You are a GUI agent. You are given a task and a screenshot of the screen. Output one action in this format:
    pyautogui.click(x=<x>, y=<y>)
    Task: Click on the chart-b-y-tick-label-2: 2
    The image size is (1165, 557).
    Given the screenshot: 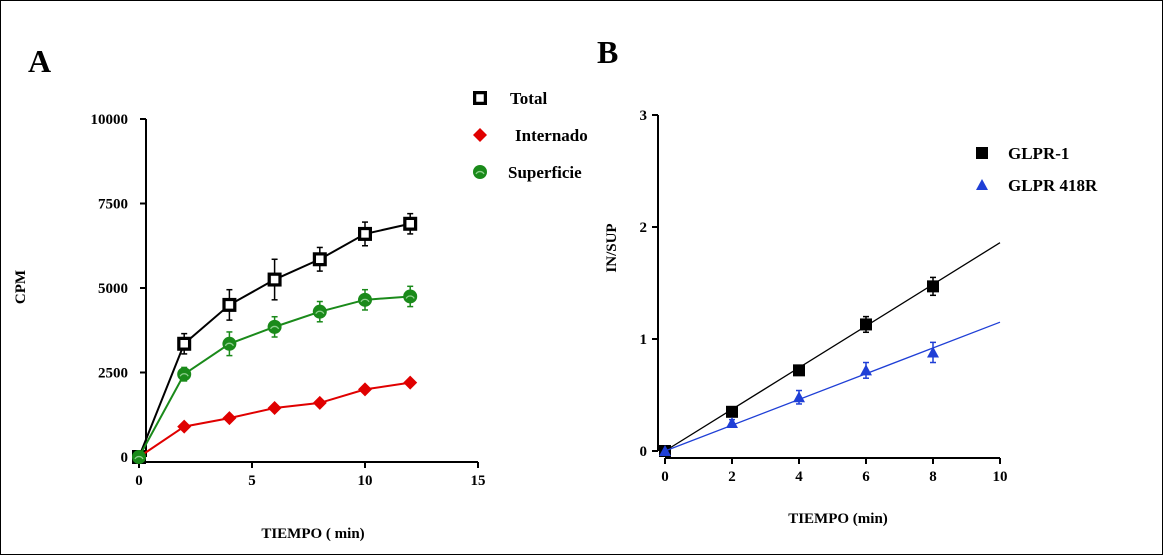 What is the action you would take?
    pyautogui.click(x=644, y=228)
    